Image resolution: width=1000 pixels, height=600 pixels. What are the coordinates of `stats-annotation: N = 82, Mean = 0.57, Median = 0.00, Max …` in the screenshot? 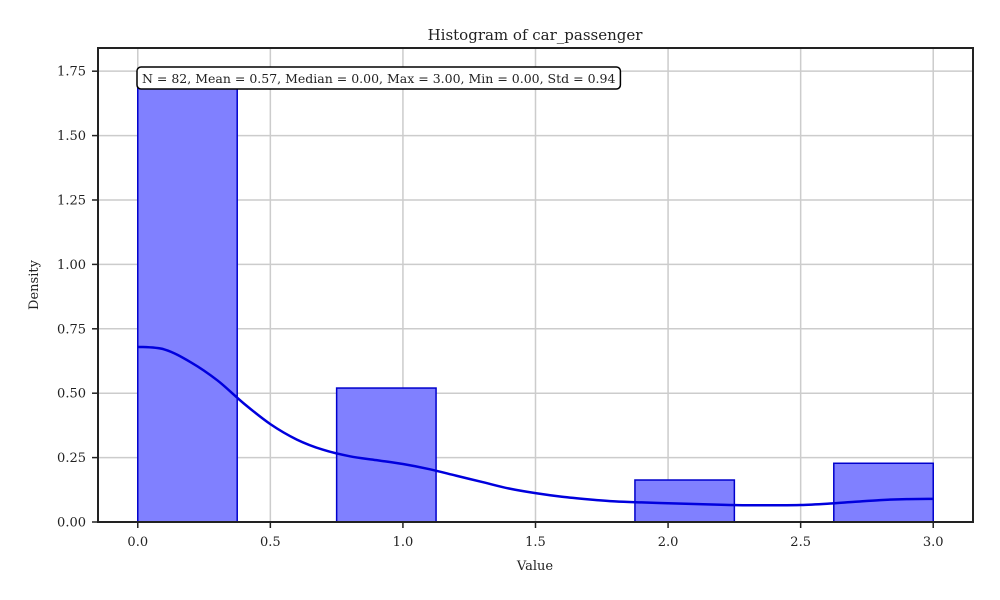 It's located at (379, 78).